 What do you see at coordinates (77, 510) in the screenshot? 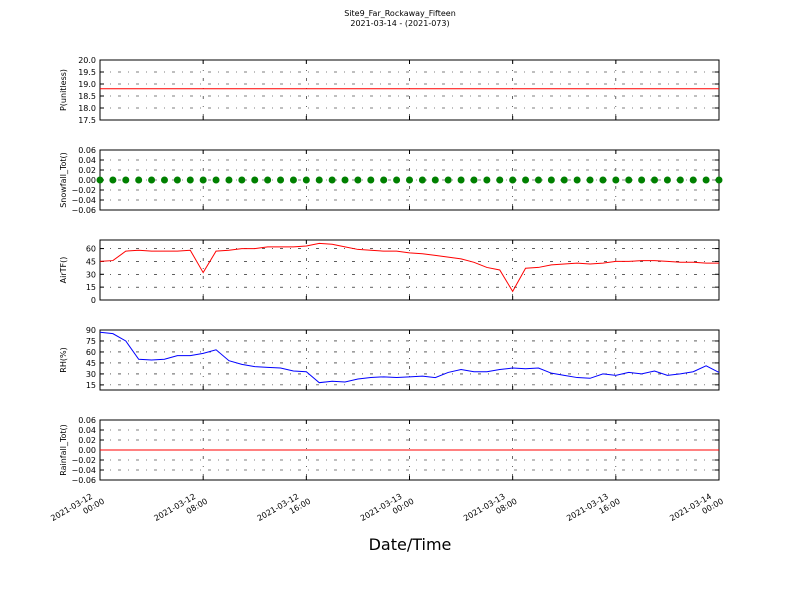
I see `x-tick-label: 2021-03-1200:00` at bounding box center [77, 510].